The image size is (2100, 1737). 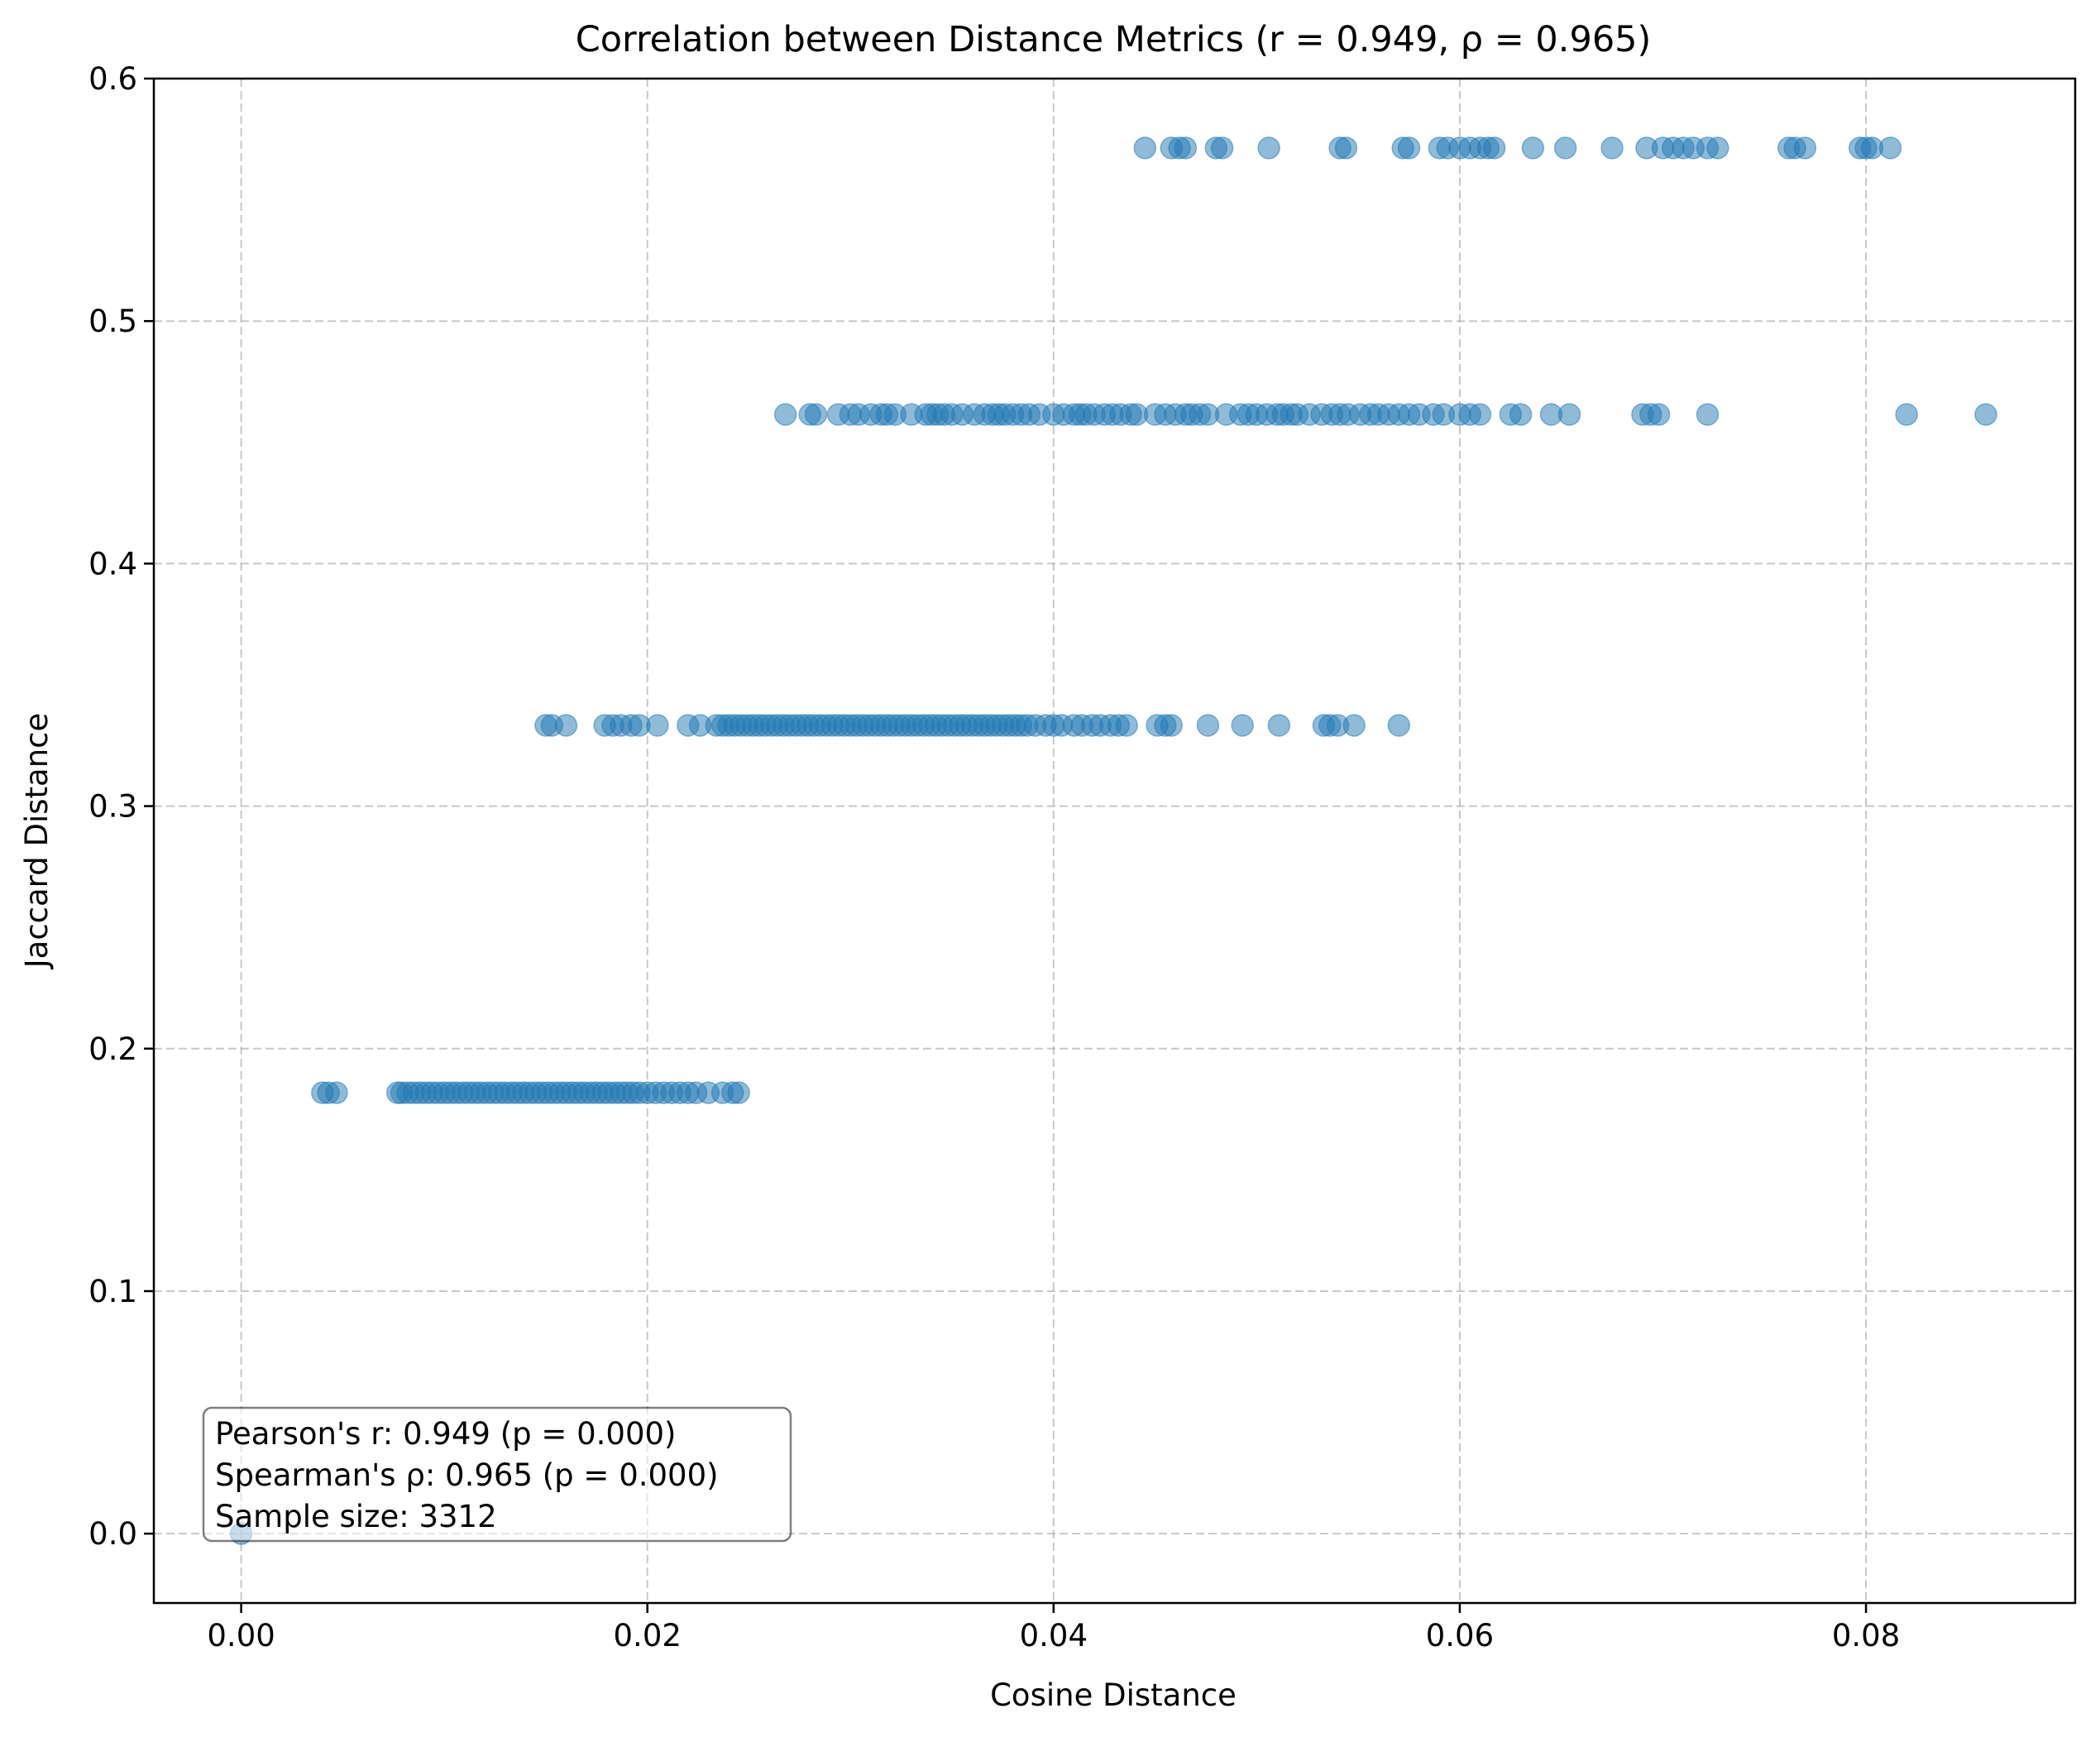 What do you see at coordinates (113, 79) in the screenshot?
I see `y-tick-label: 0.6` at bounding box center [113, 79].